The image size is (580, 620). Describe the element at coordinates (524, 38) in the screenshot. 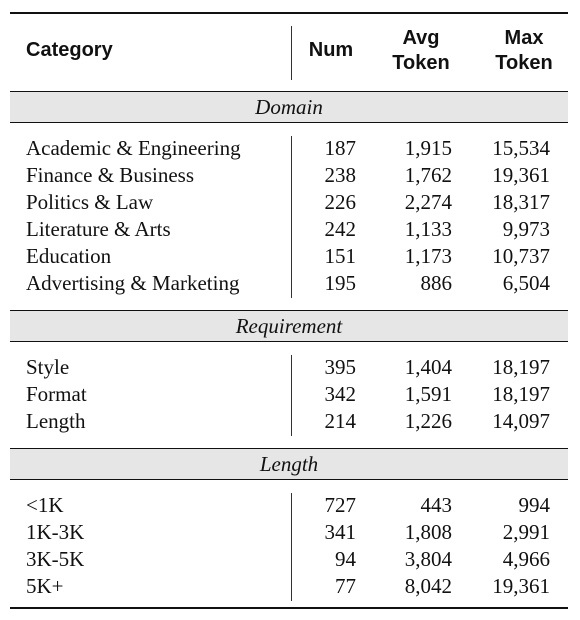

I see `header-max-line1: Max` at that location.